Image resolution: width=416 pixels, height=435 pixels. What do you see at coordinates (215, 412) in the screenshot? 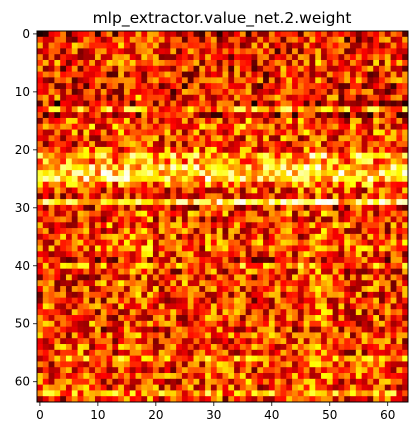
I see `x-axis: 0 10 20 30 40 50 60` at bounding box center [215, 412].